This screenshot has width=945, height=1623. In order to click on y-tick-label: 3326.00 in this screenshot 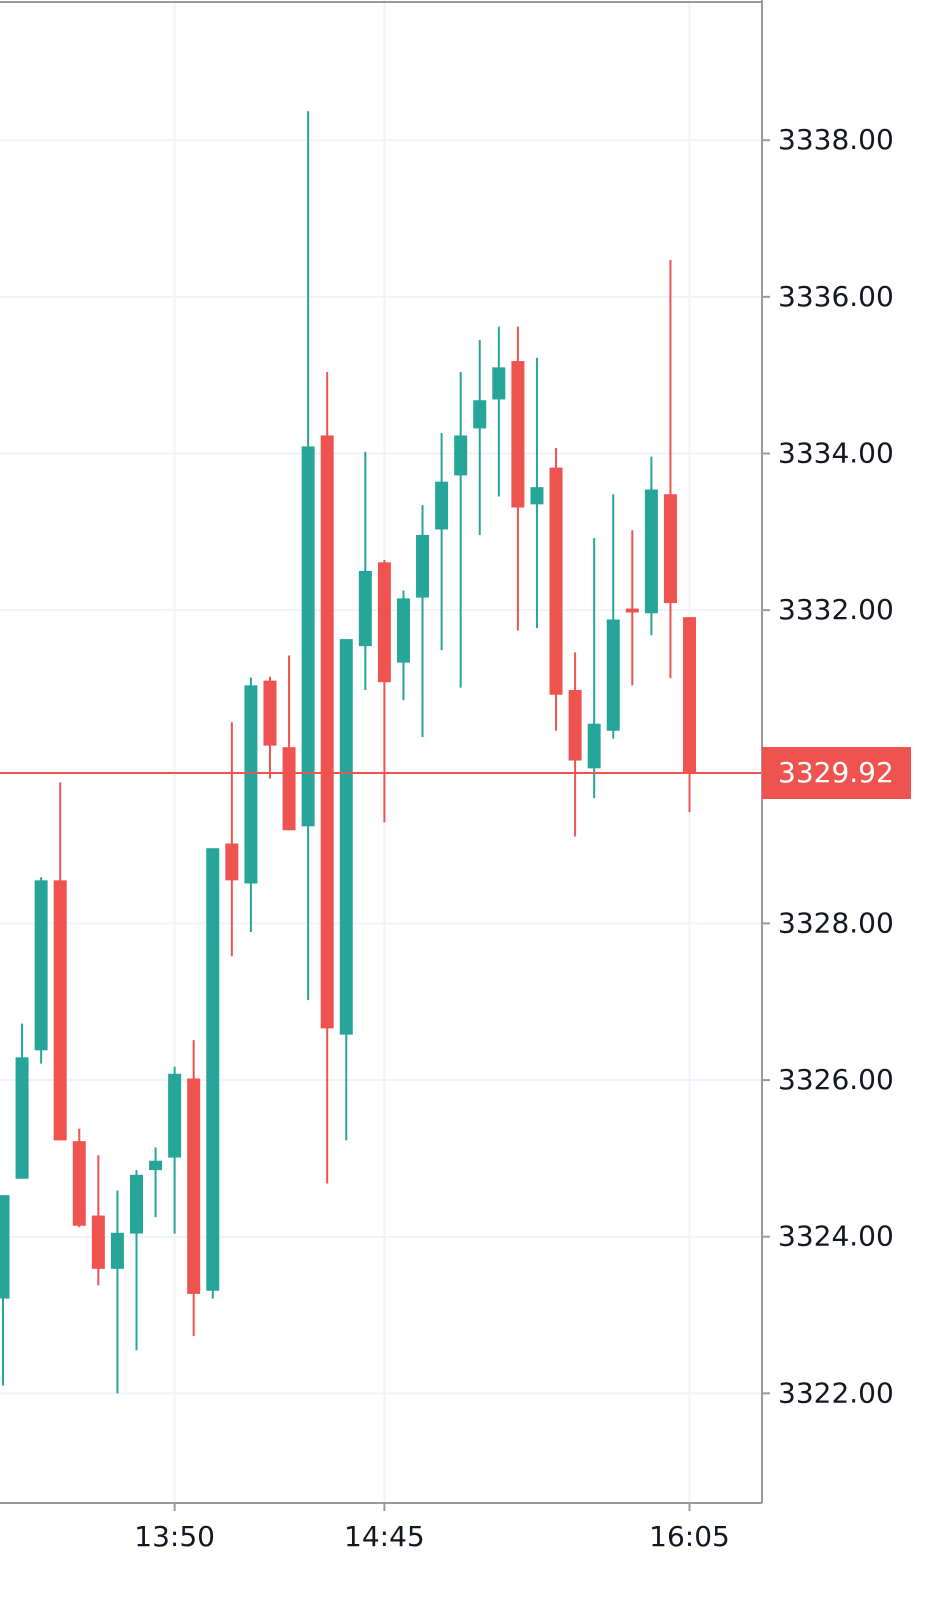, I will do `click(836, 1079)`.